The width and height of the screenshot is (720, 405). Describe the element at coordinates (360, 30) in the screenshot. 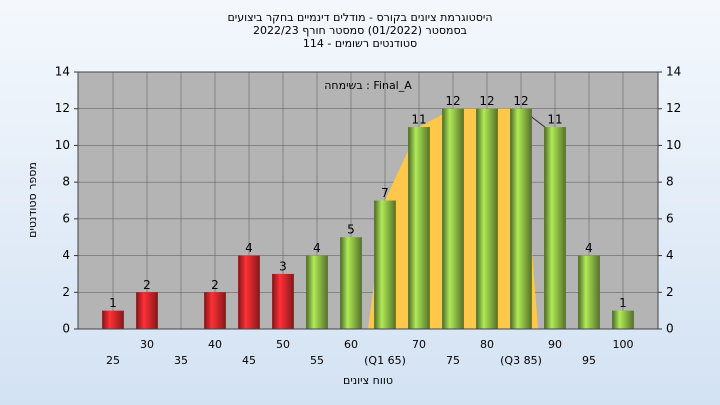

I see `title-line: בסמסטר (01/2022) סמסטר חורף 2022/23` at that location.